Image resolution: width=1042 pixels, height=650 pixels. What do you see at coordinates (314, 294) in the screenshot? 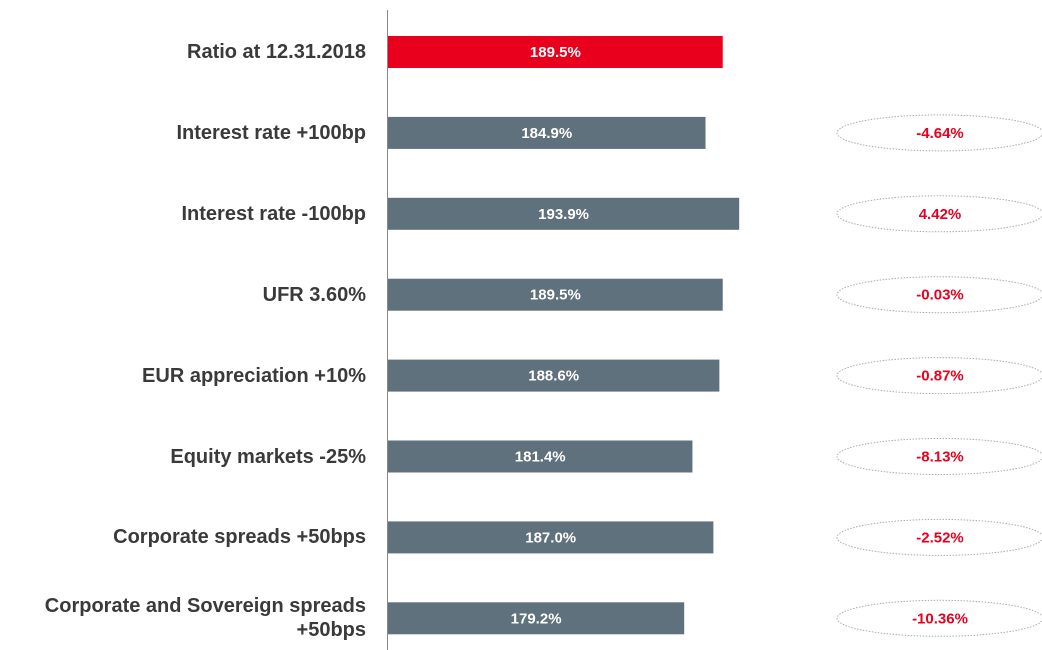
I see `category-label: UFR 3.60%` at bounding box center [314, 294].